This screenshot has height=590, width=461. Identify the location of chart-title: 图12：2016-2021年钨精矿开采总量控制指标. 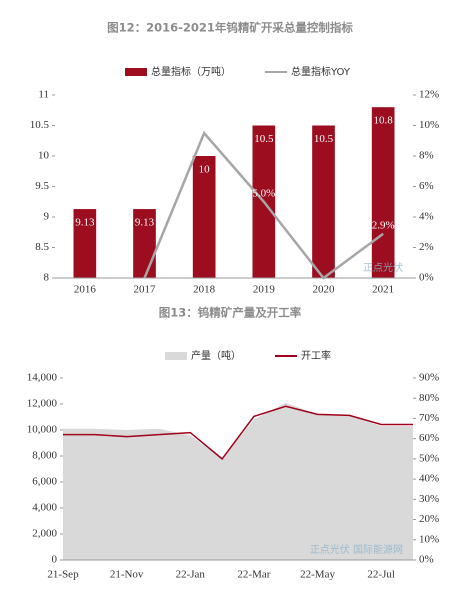
(230, 28).